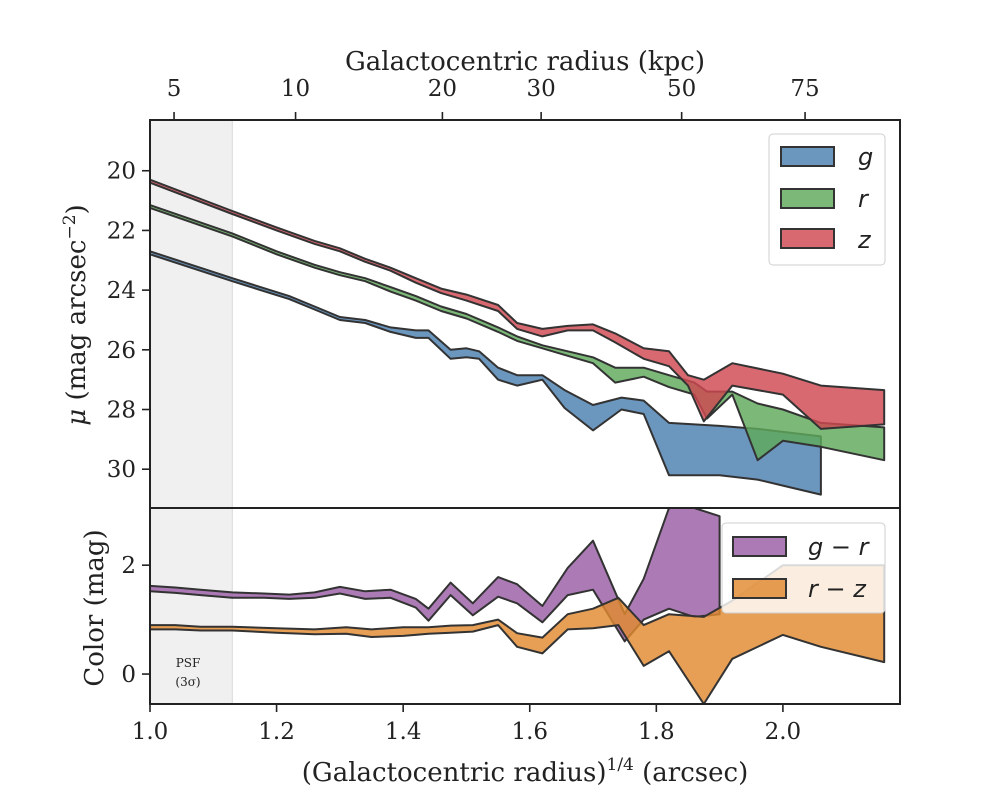 The image size is (1000, 800). I want to click on legend-label-r: r, so click(864, 199).